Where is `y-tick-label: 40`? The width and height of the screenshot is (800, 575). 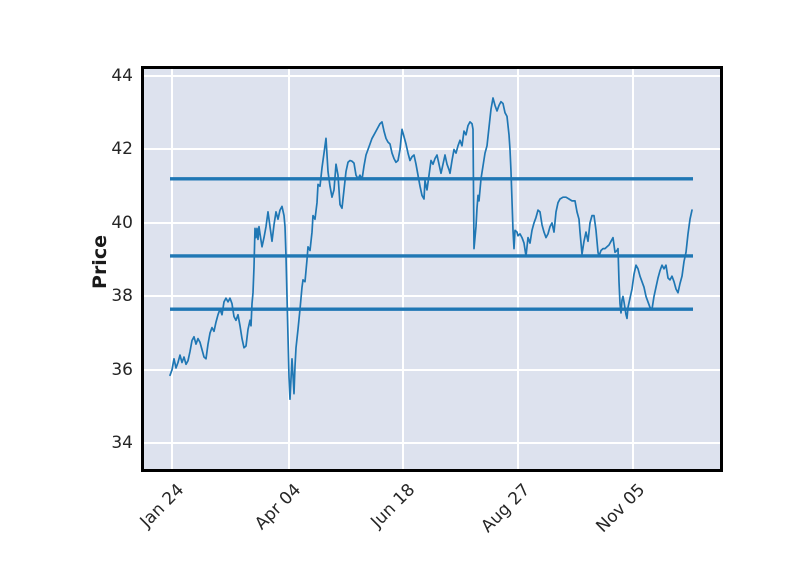
y-tick-label: 40 is located at coordinates (122, 222).